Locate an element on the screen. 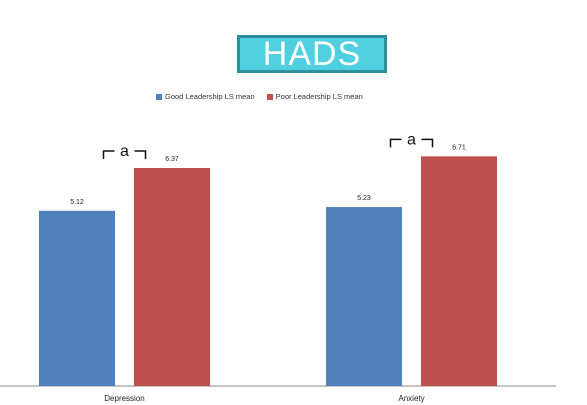  legend-label-poor: Poor Leadership LS mean is located at coordinates (319, 96).